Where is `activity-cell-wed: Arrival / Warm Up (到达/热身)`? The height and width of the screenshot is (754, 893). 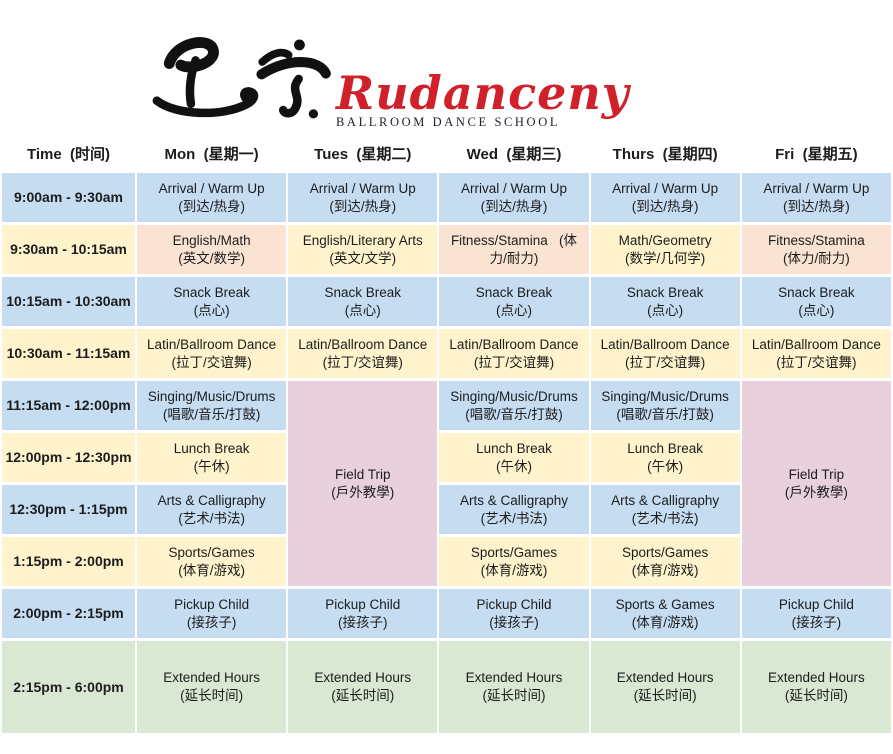
activity-cell-wed: Arrival / Warm Up (到达/热身) is located at coordinates (514, 197).